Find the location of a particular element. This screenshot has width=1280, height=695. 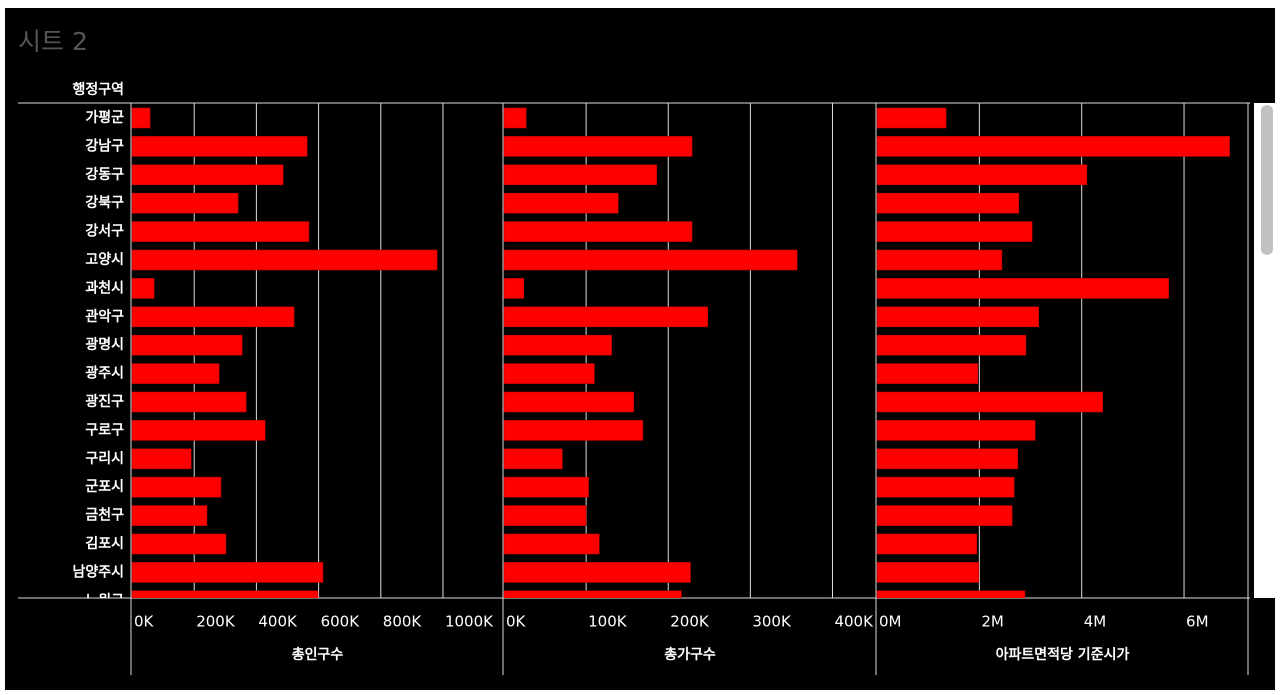

axis-title: 총가구수 is located at coordinates (690, 655).